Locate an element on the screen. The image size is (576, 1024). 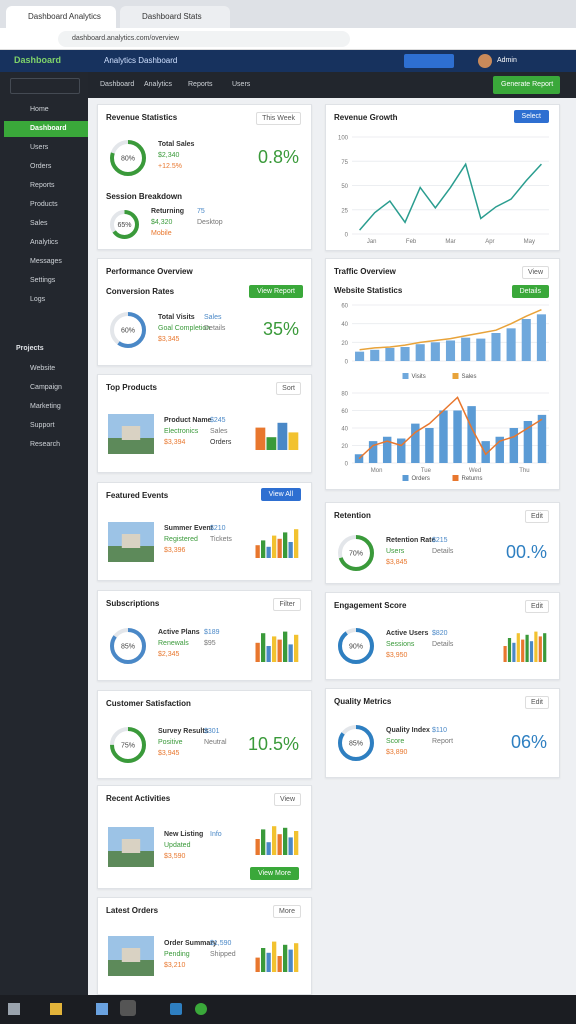
browser-tab: Dashboard Stats is located at coordinates (175, 17).